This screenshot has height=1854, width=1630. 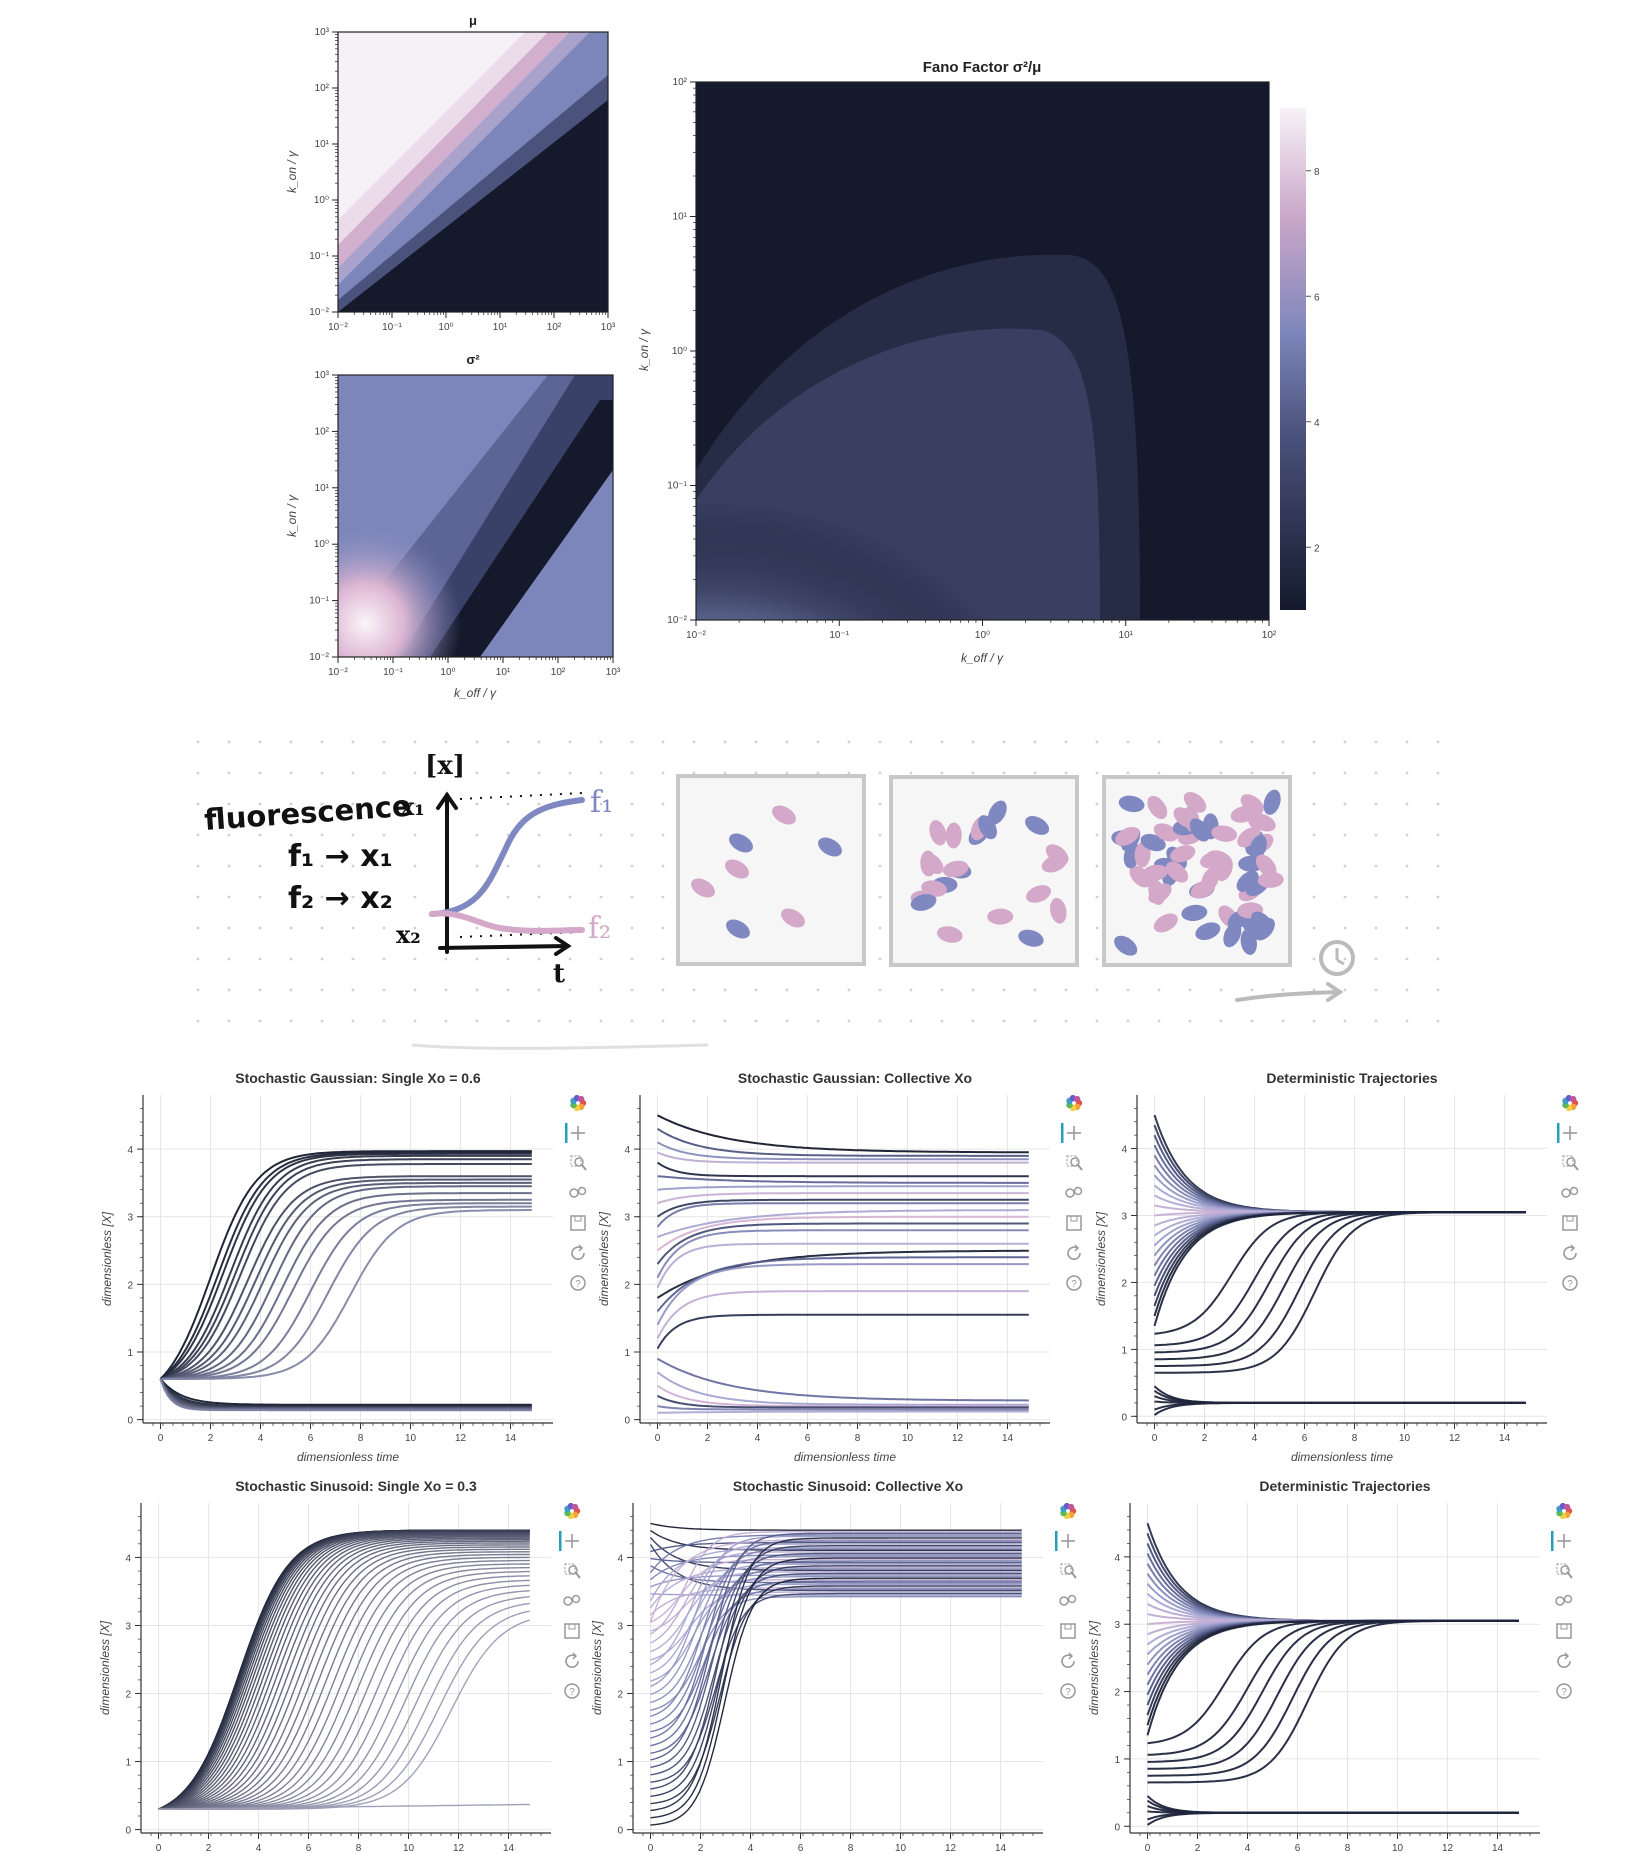 I want to click on heatmap-fano-xtick: 10⁻¹, so click(x=839, y=635).